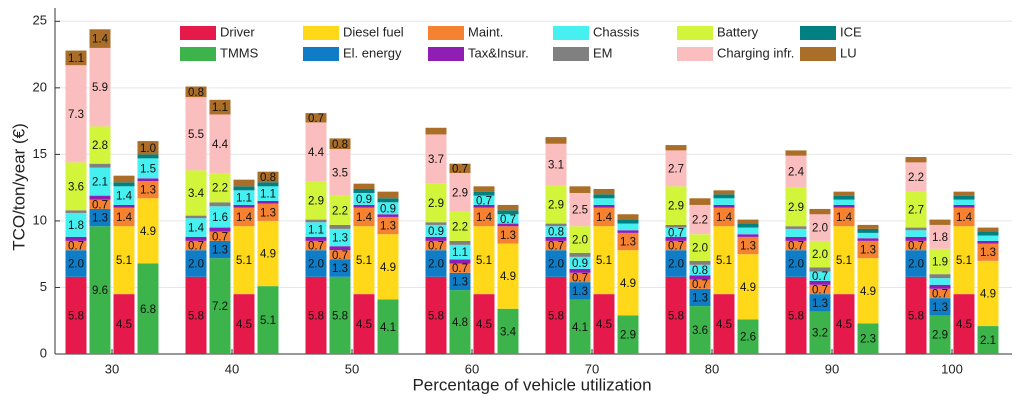 The height and width of the screenshot is (401, 1020). What do you see at coordinates (580, 328) in the screenshot?
I see `data-label: 4.1` at bounding box center [580, 328].